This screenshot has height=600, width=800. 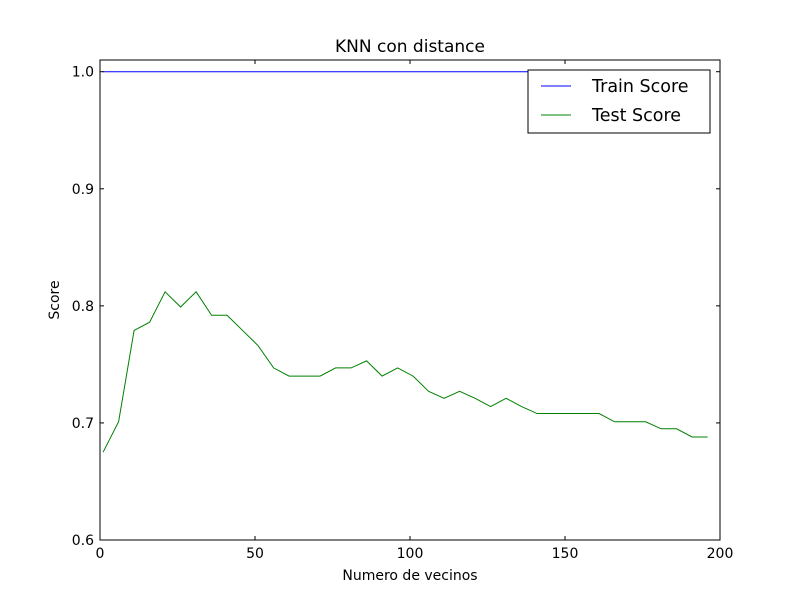 What do you see at coordinates (100, 554) in the screenshot?
I see `x-tick-label: 0` at bounding box center [100, 554].